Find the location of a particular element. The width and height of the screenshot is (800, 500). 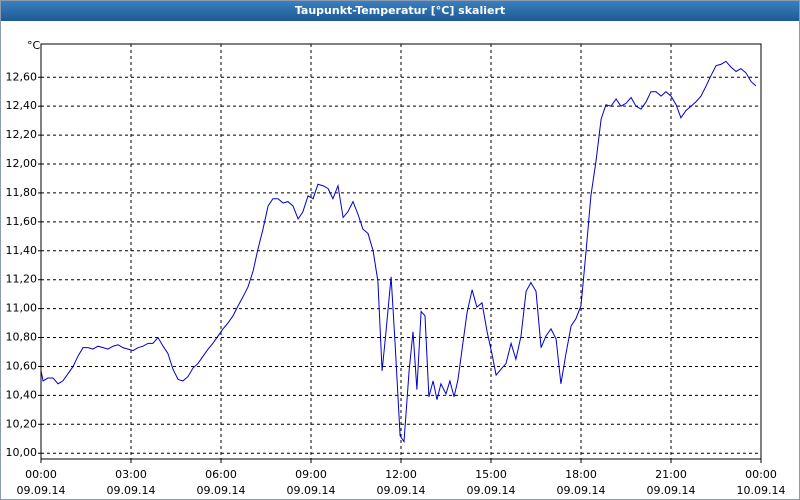

y-tick-label: 12,00 is located at coordinates (22, 163).